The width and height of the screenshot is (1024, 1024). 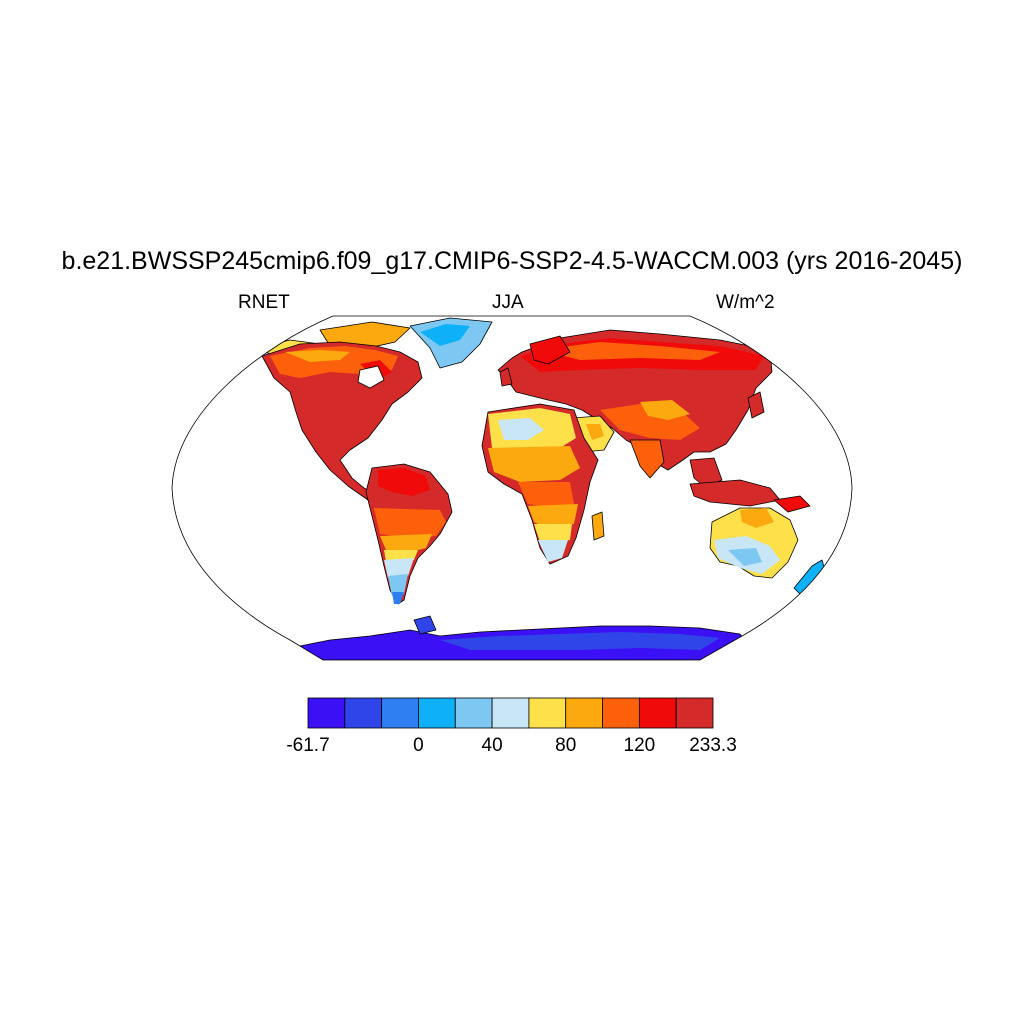 I want to click on colorbar-tick-label: 80, so click(x=566, y=745).